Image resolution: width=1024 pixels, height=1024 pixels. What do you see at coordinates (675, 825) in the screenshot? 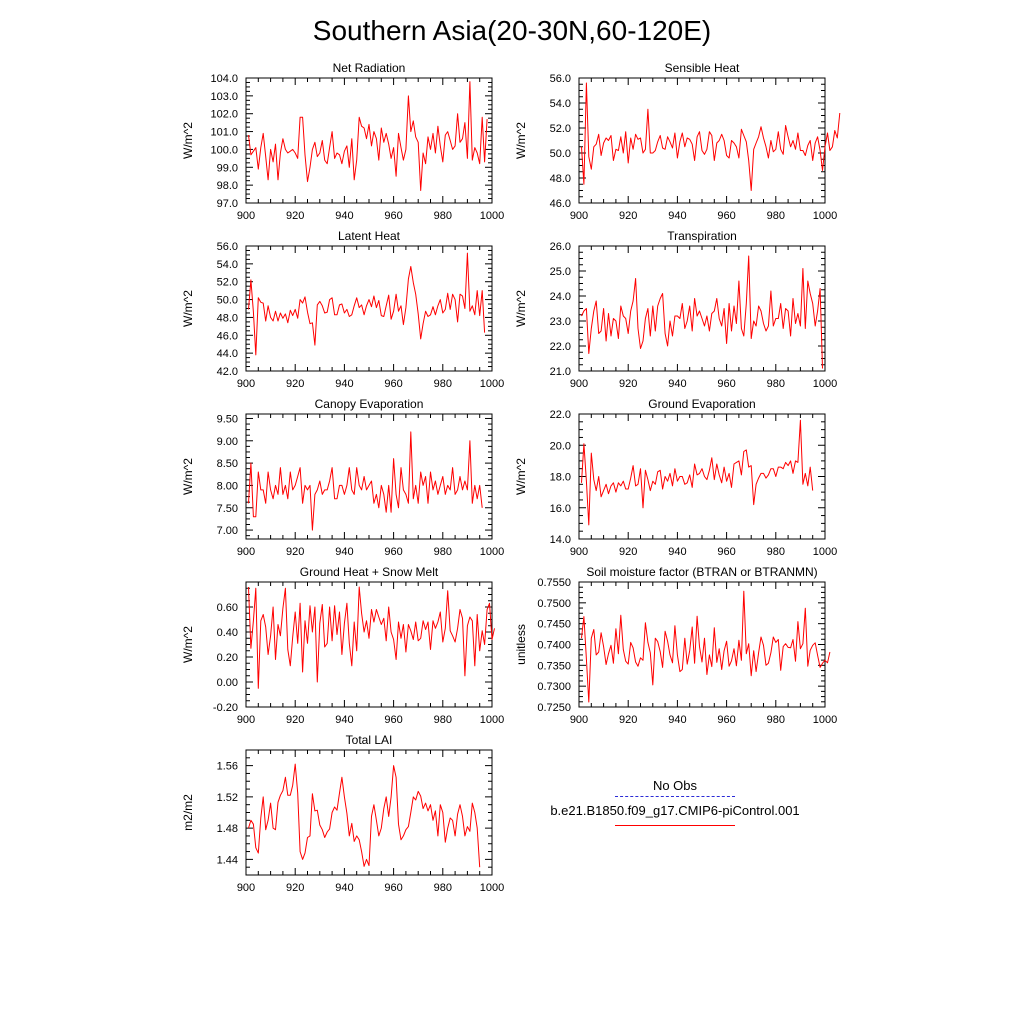
I see `legend-model-line` at bounding box center [675, 825].